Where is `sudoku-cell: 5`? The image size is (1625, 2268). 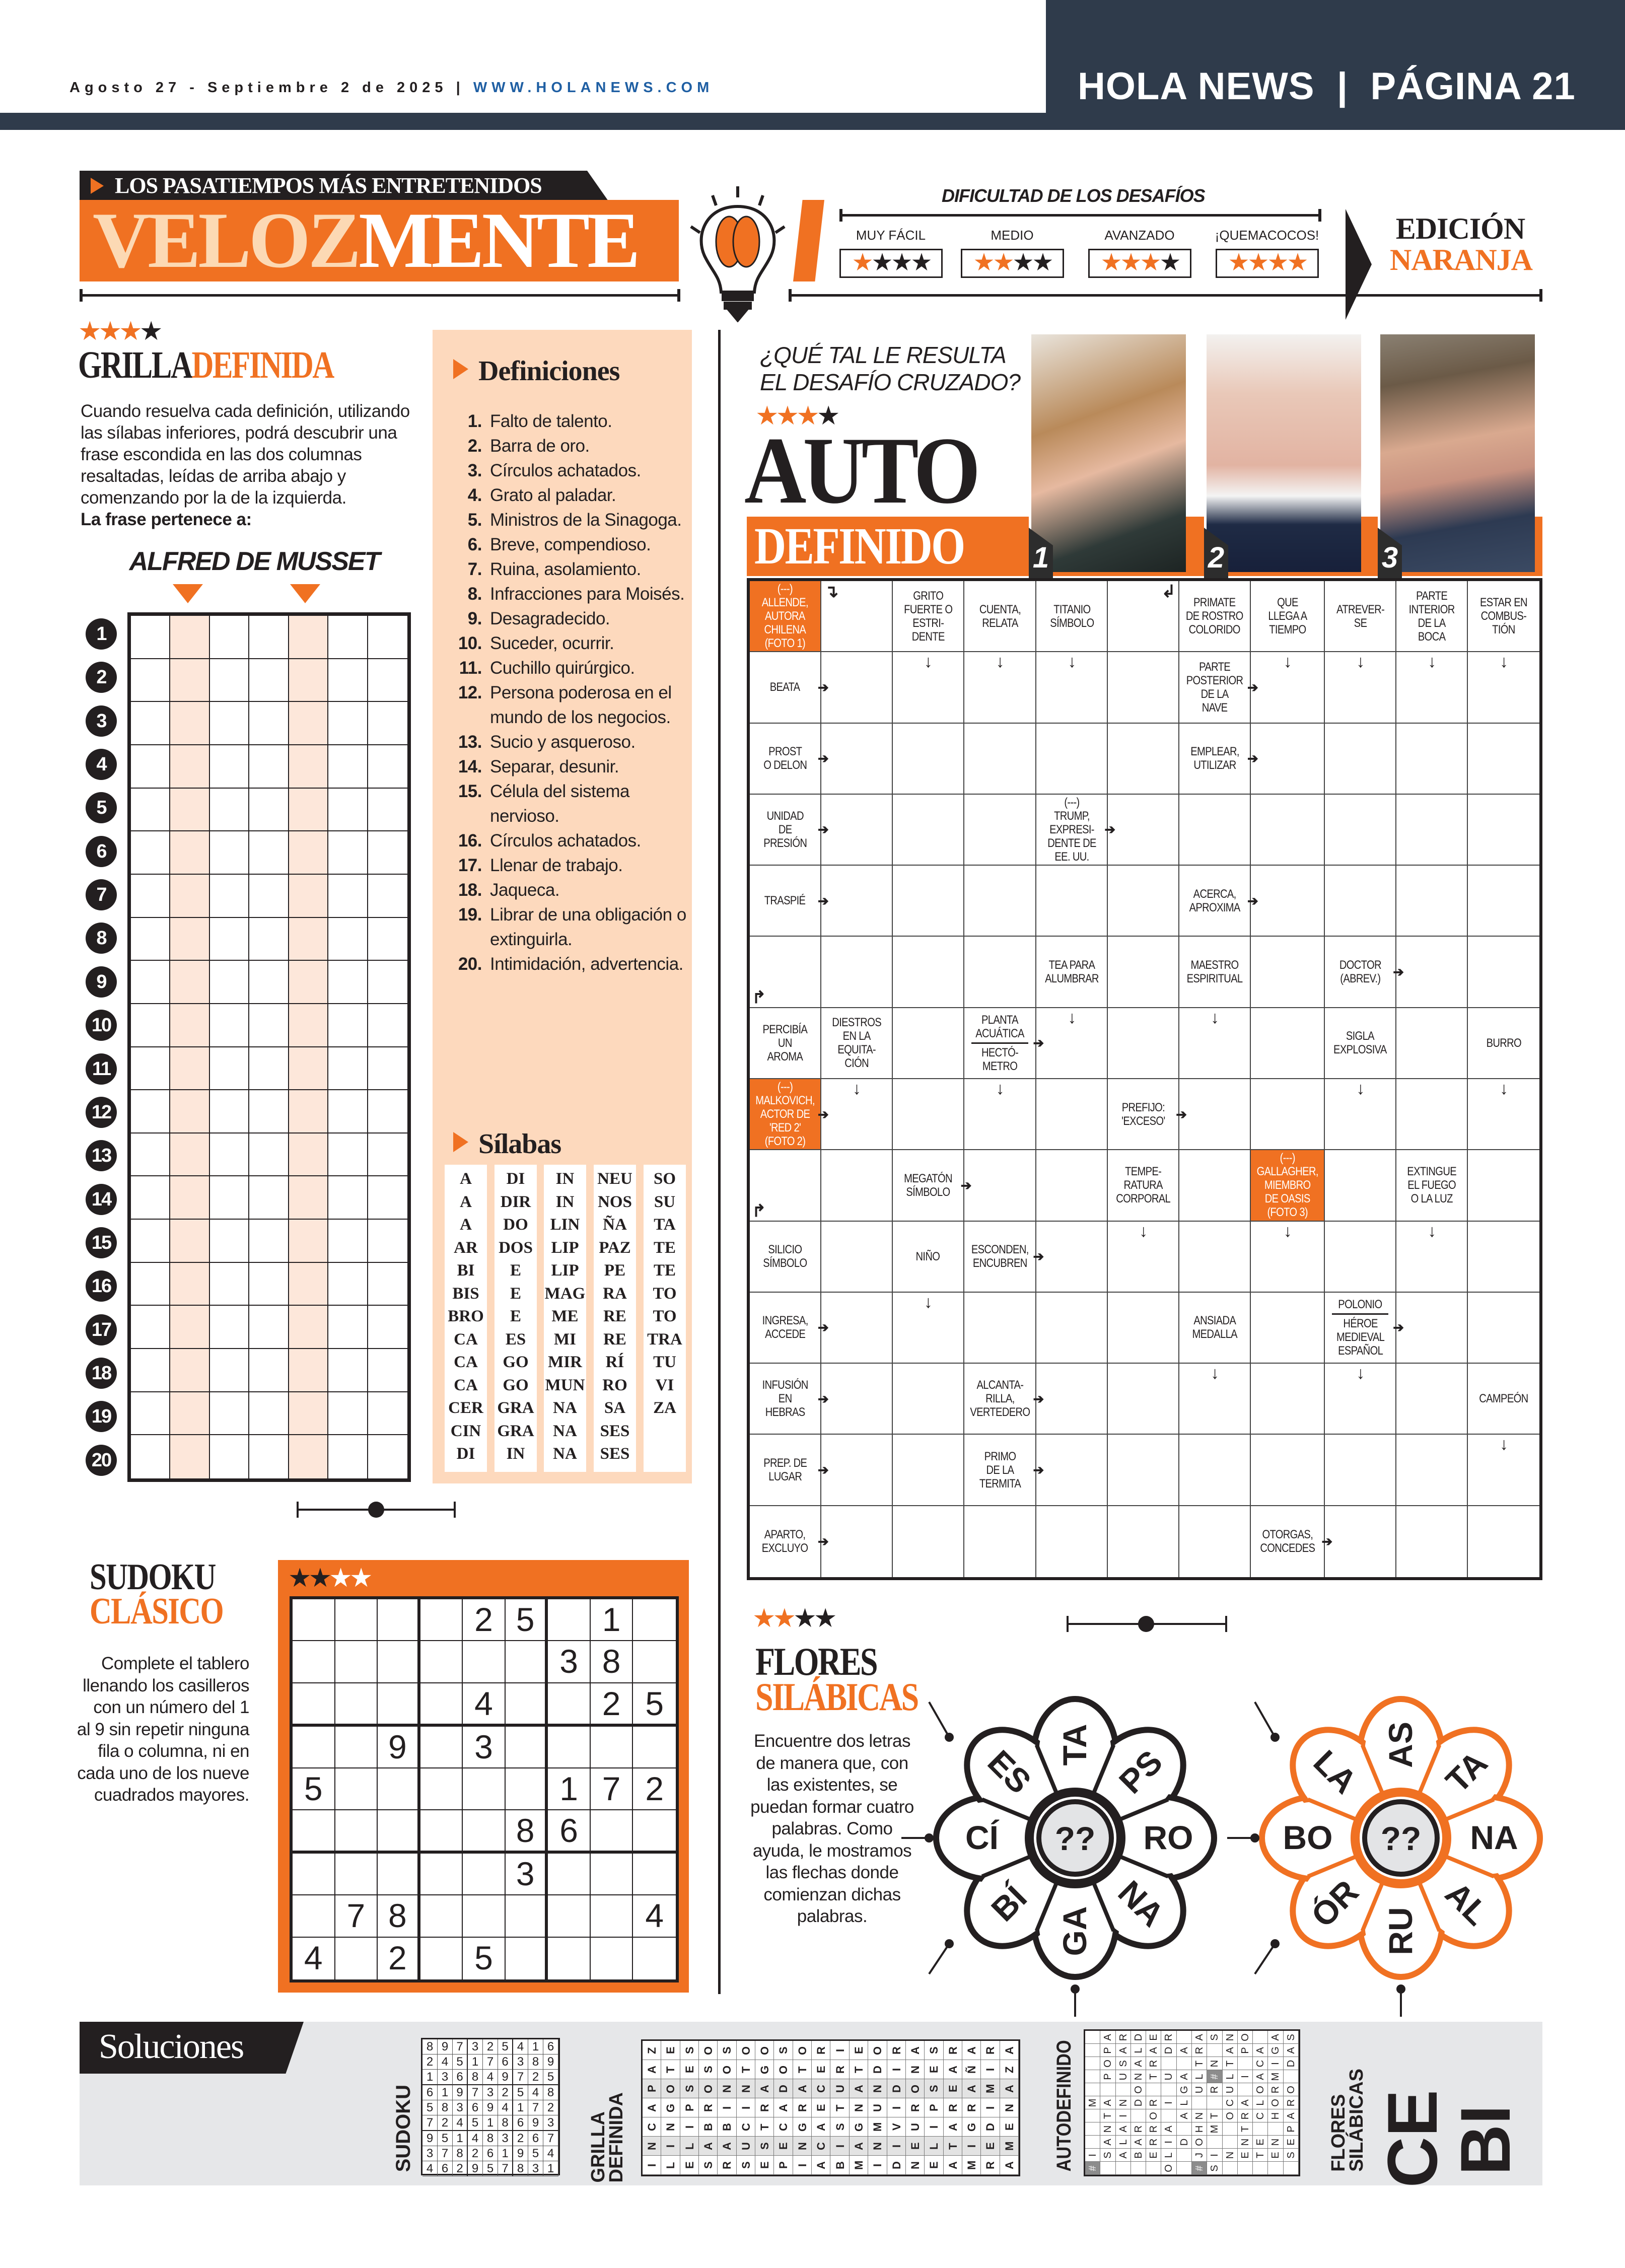 sudoku-cell: 5 is located at coordinates (484, 1958).